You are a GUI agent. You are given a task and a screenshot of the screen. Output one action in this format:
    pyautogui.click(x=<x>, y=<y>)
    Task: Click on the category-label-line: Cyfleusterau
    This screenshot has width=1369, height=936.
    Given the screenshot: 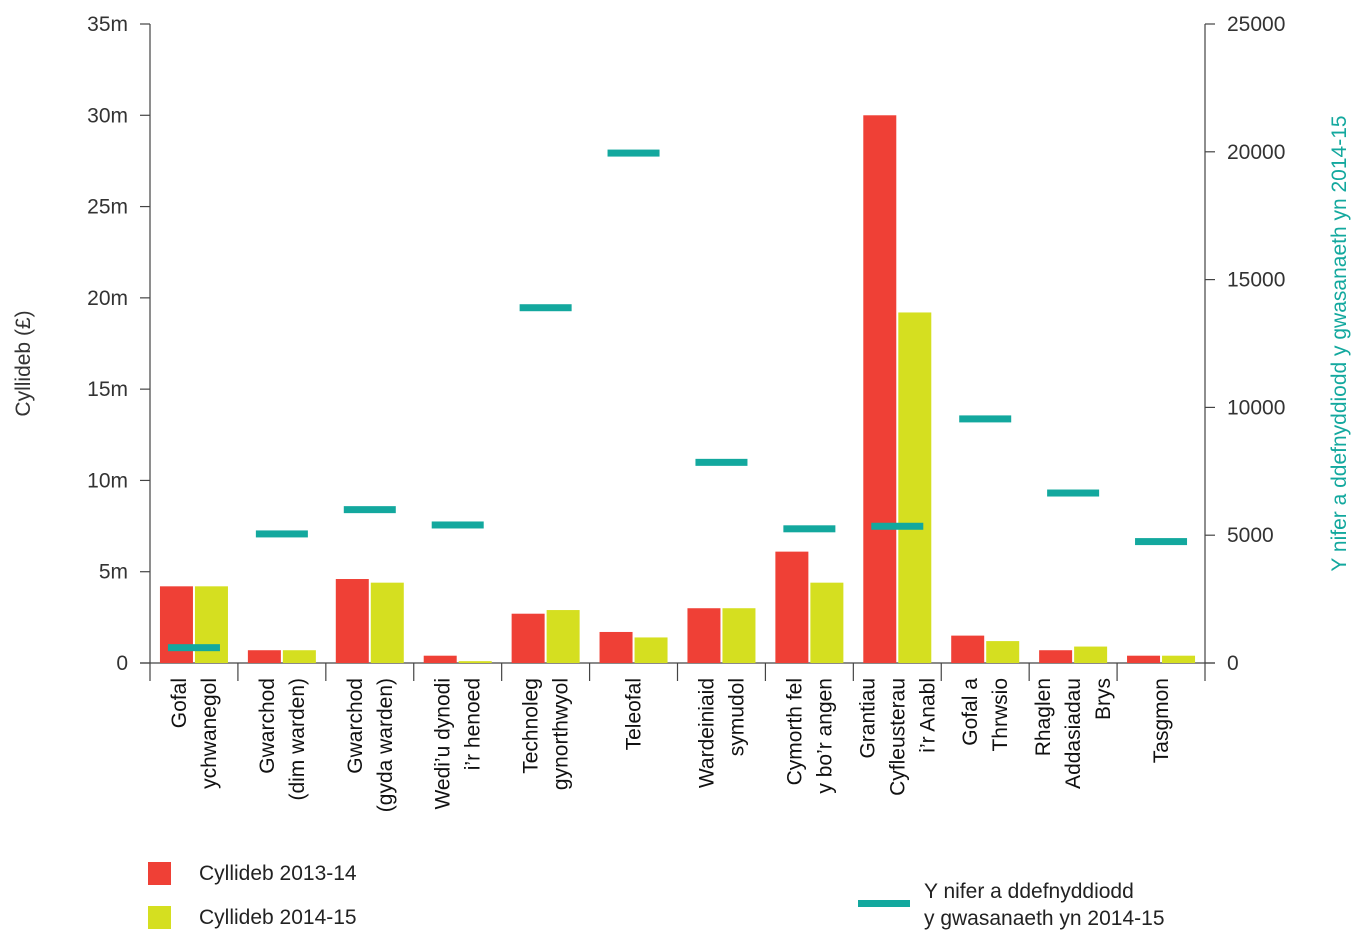 What is the action you would take?
    pyautogui.click(x=897, y=737)
    